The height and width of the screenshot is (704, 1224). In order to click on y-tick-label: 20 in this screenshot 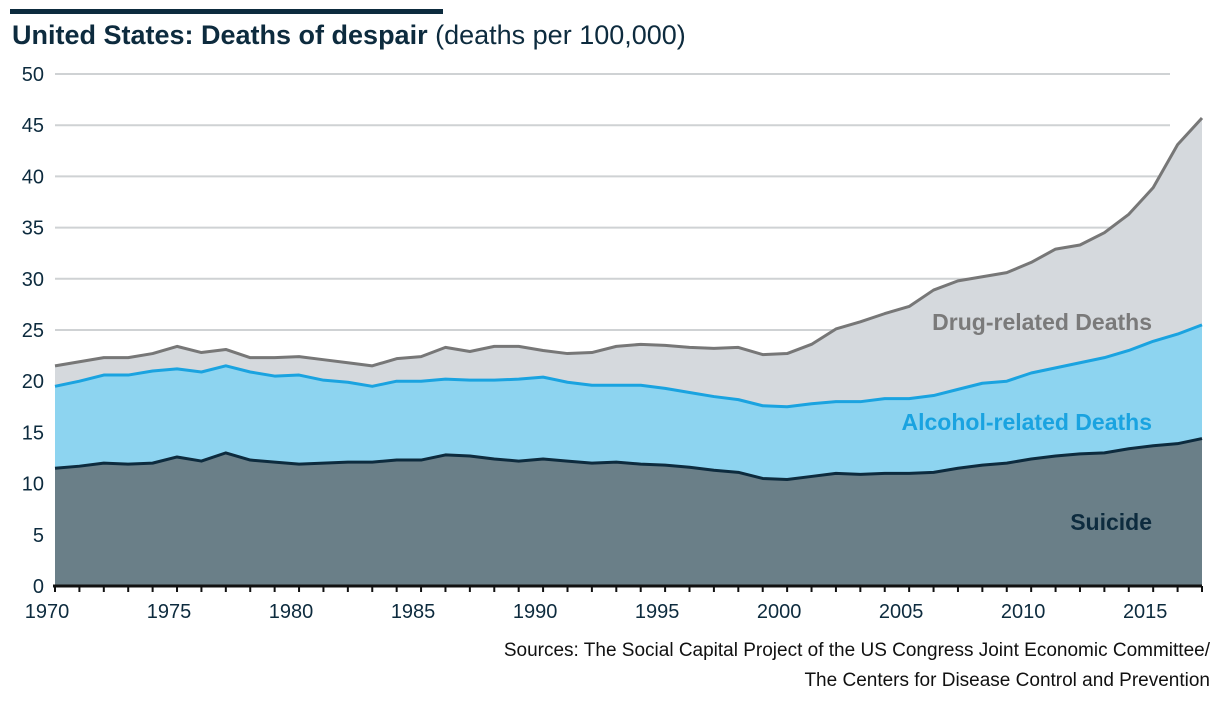, I will do `click(33, 382)`.